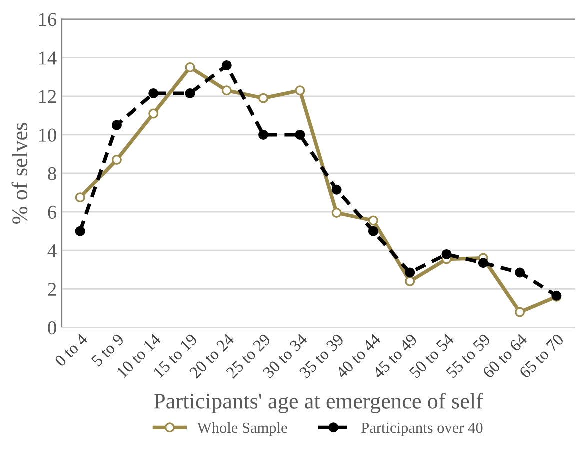  Describe the element at coordinates (52, 212) in the screenshot. I see `y-tick-label: 6` at that location.